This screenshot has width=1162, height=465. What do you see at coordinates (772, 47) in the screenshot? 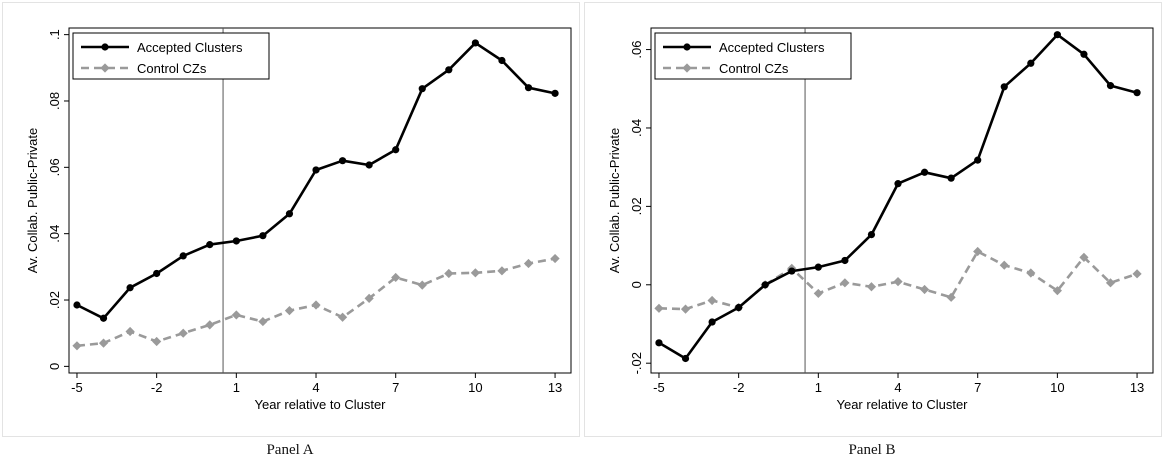
I see `chart-1-legend-label: Accepted Clusters` at bounding box center [772, 47].